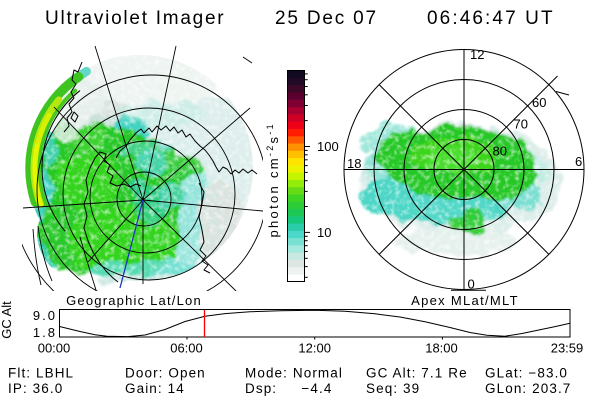 The image size is (600, 400). I want to click on svg-text: Geographic Lat/Lon, so click(134, 300).